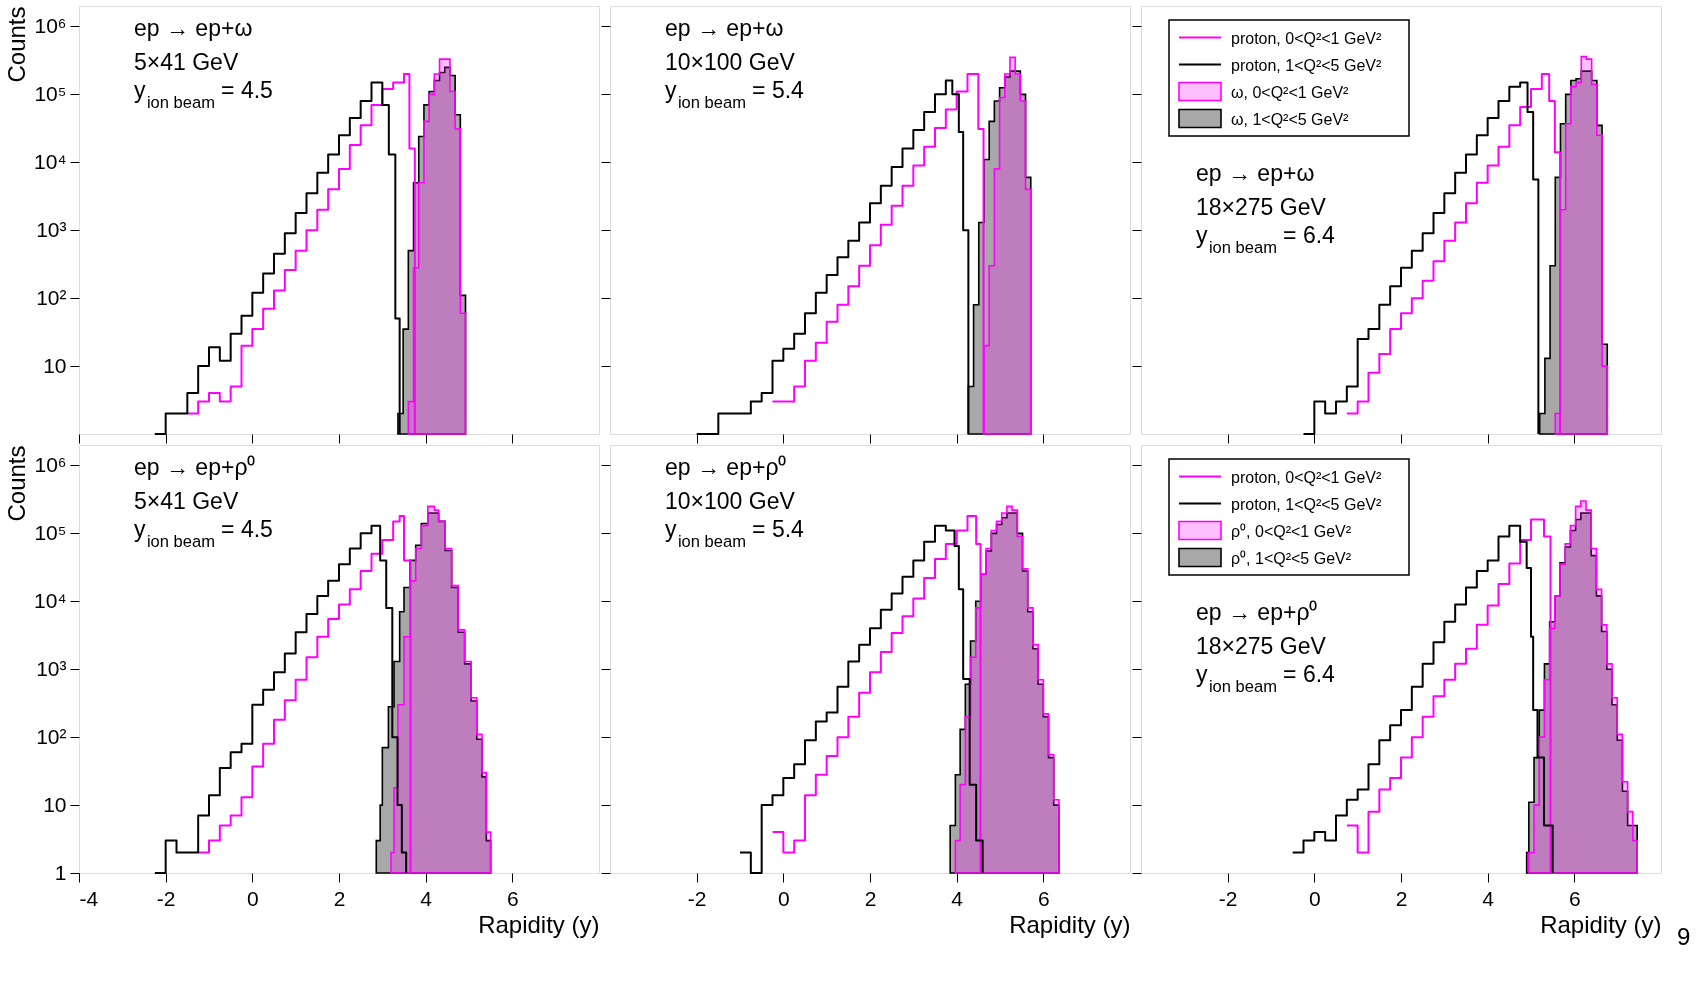  Describe the element at coordinates (60, 872) in the screenshot. I see `y-tick-label: 1` at that location.